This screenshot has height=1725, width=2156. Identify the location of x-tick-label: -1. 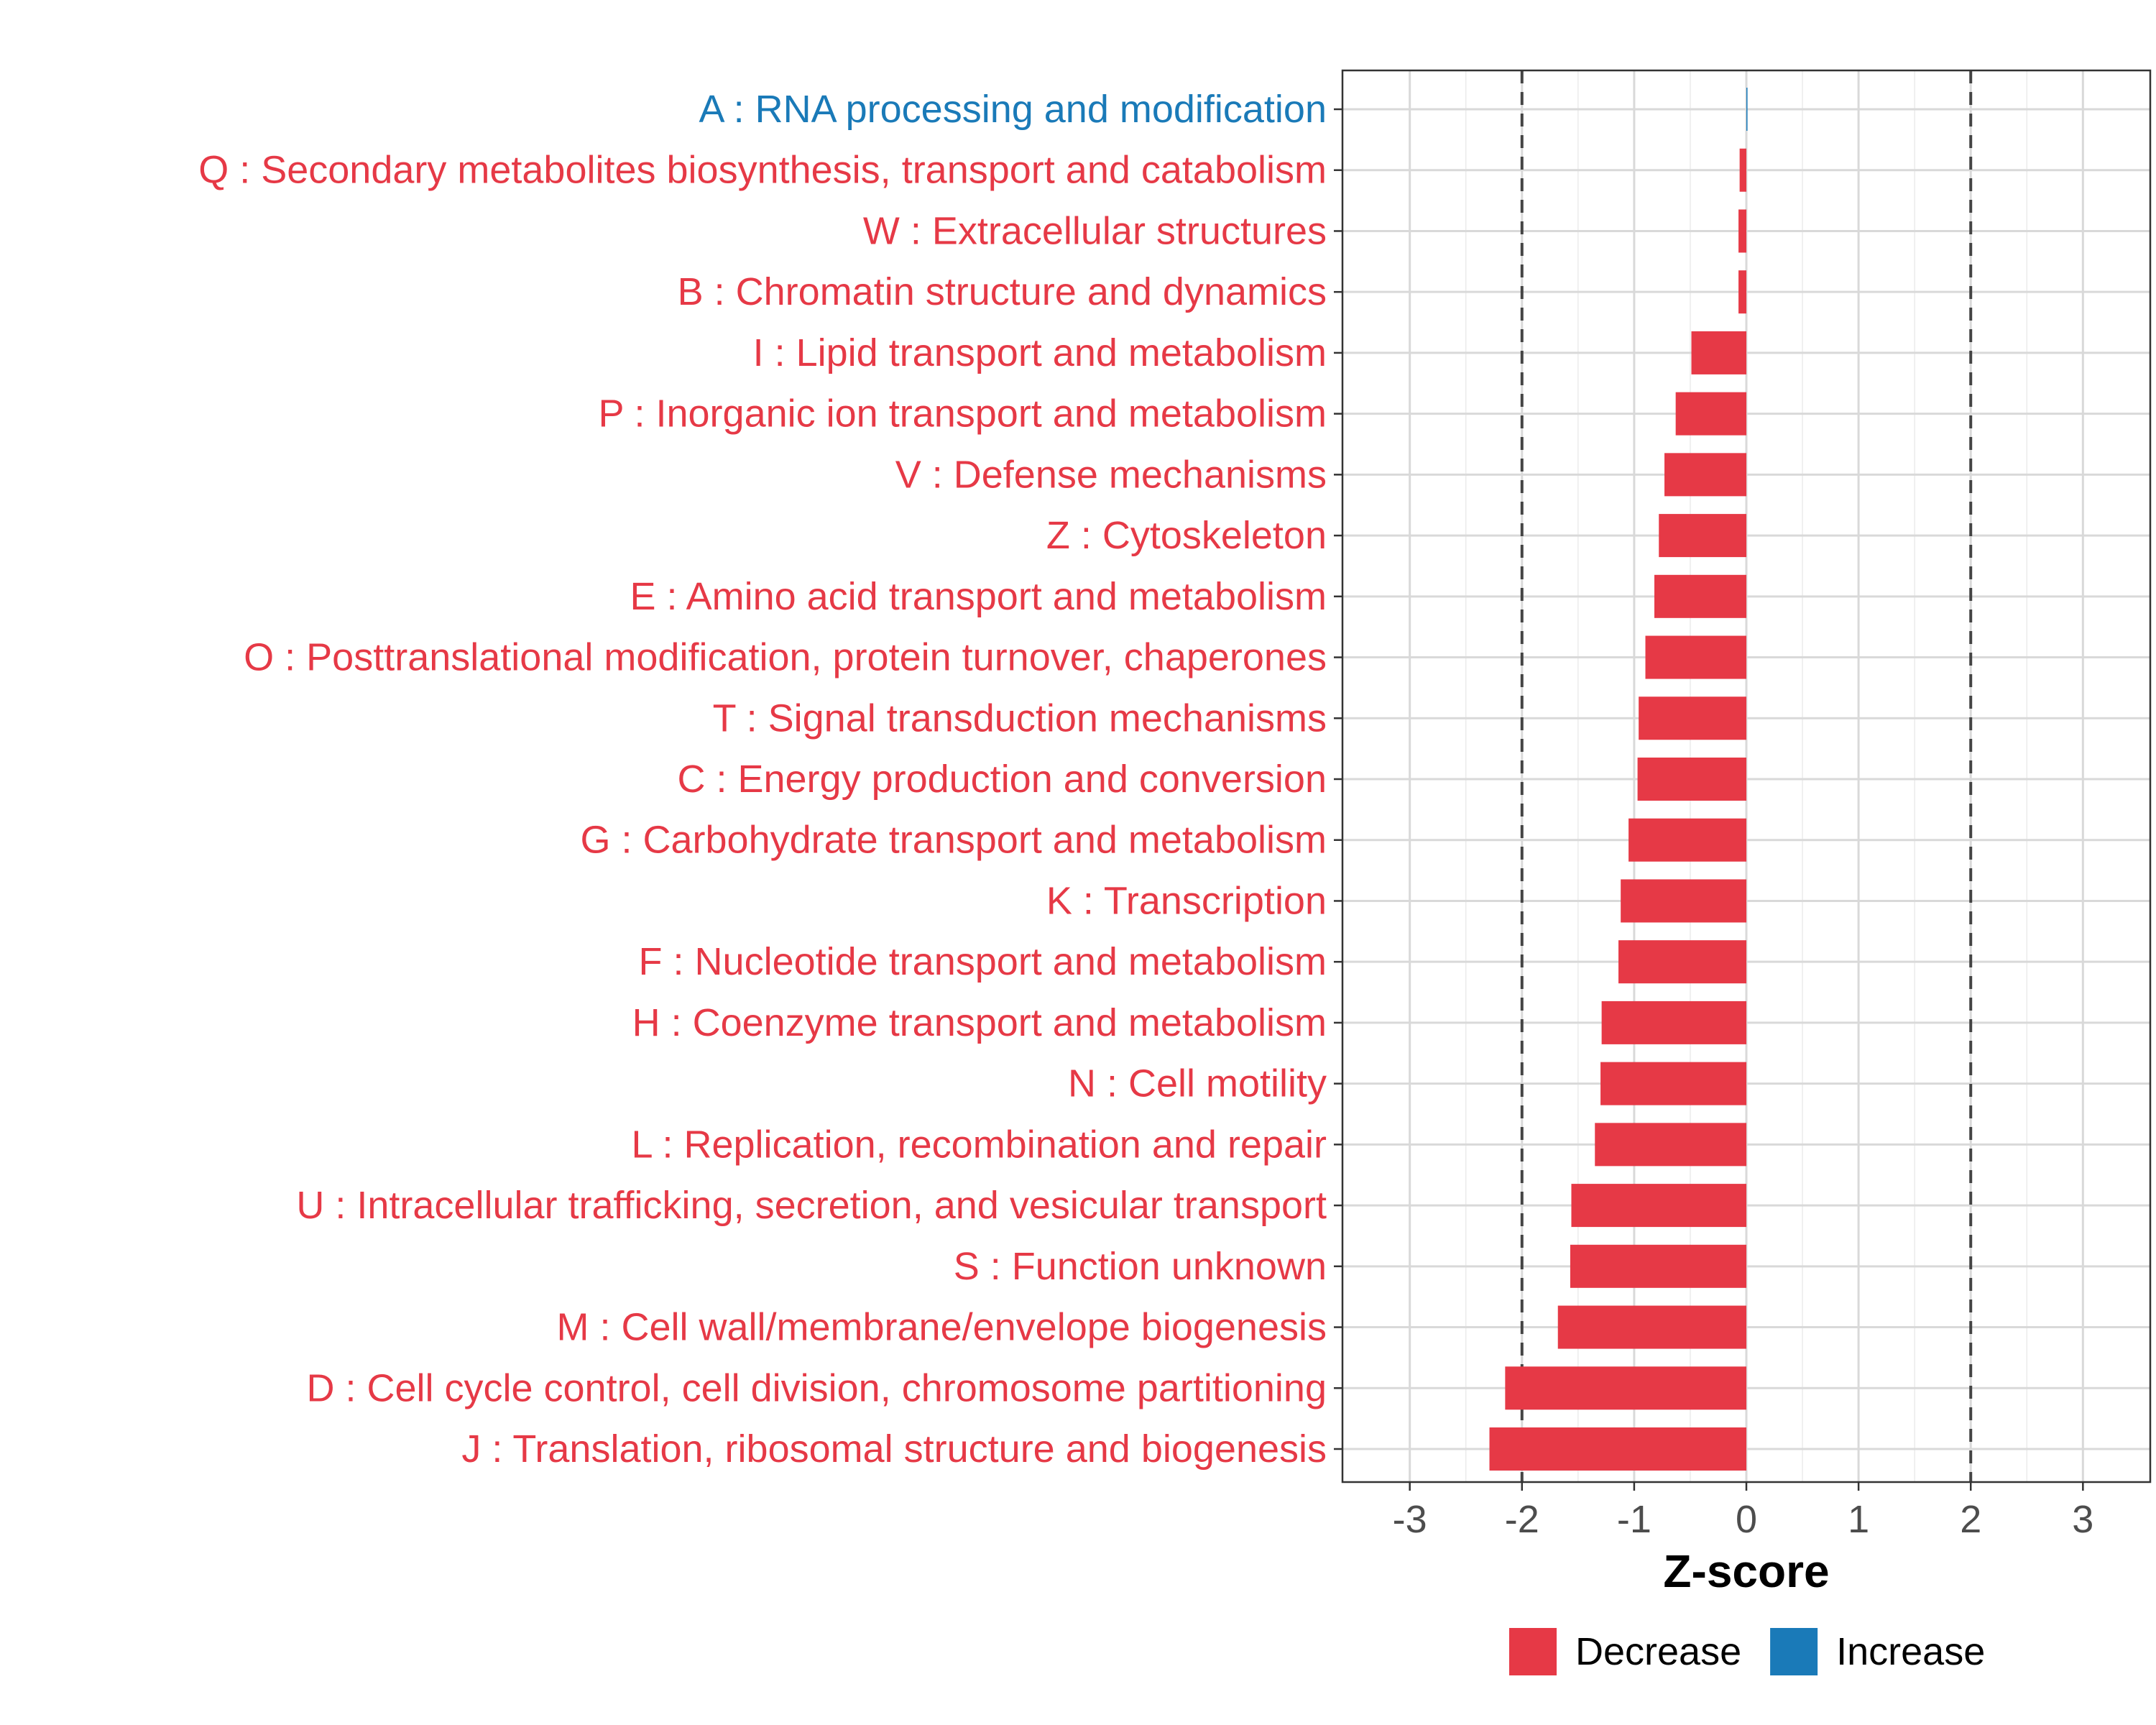
(1634, 1519).